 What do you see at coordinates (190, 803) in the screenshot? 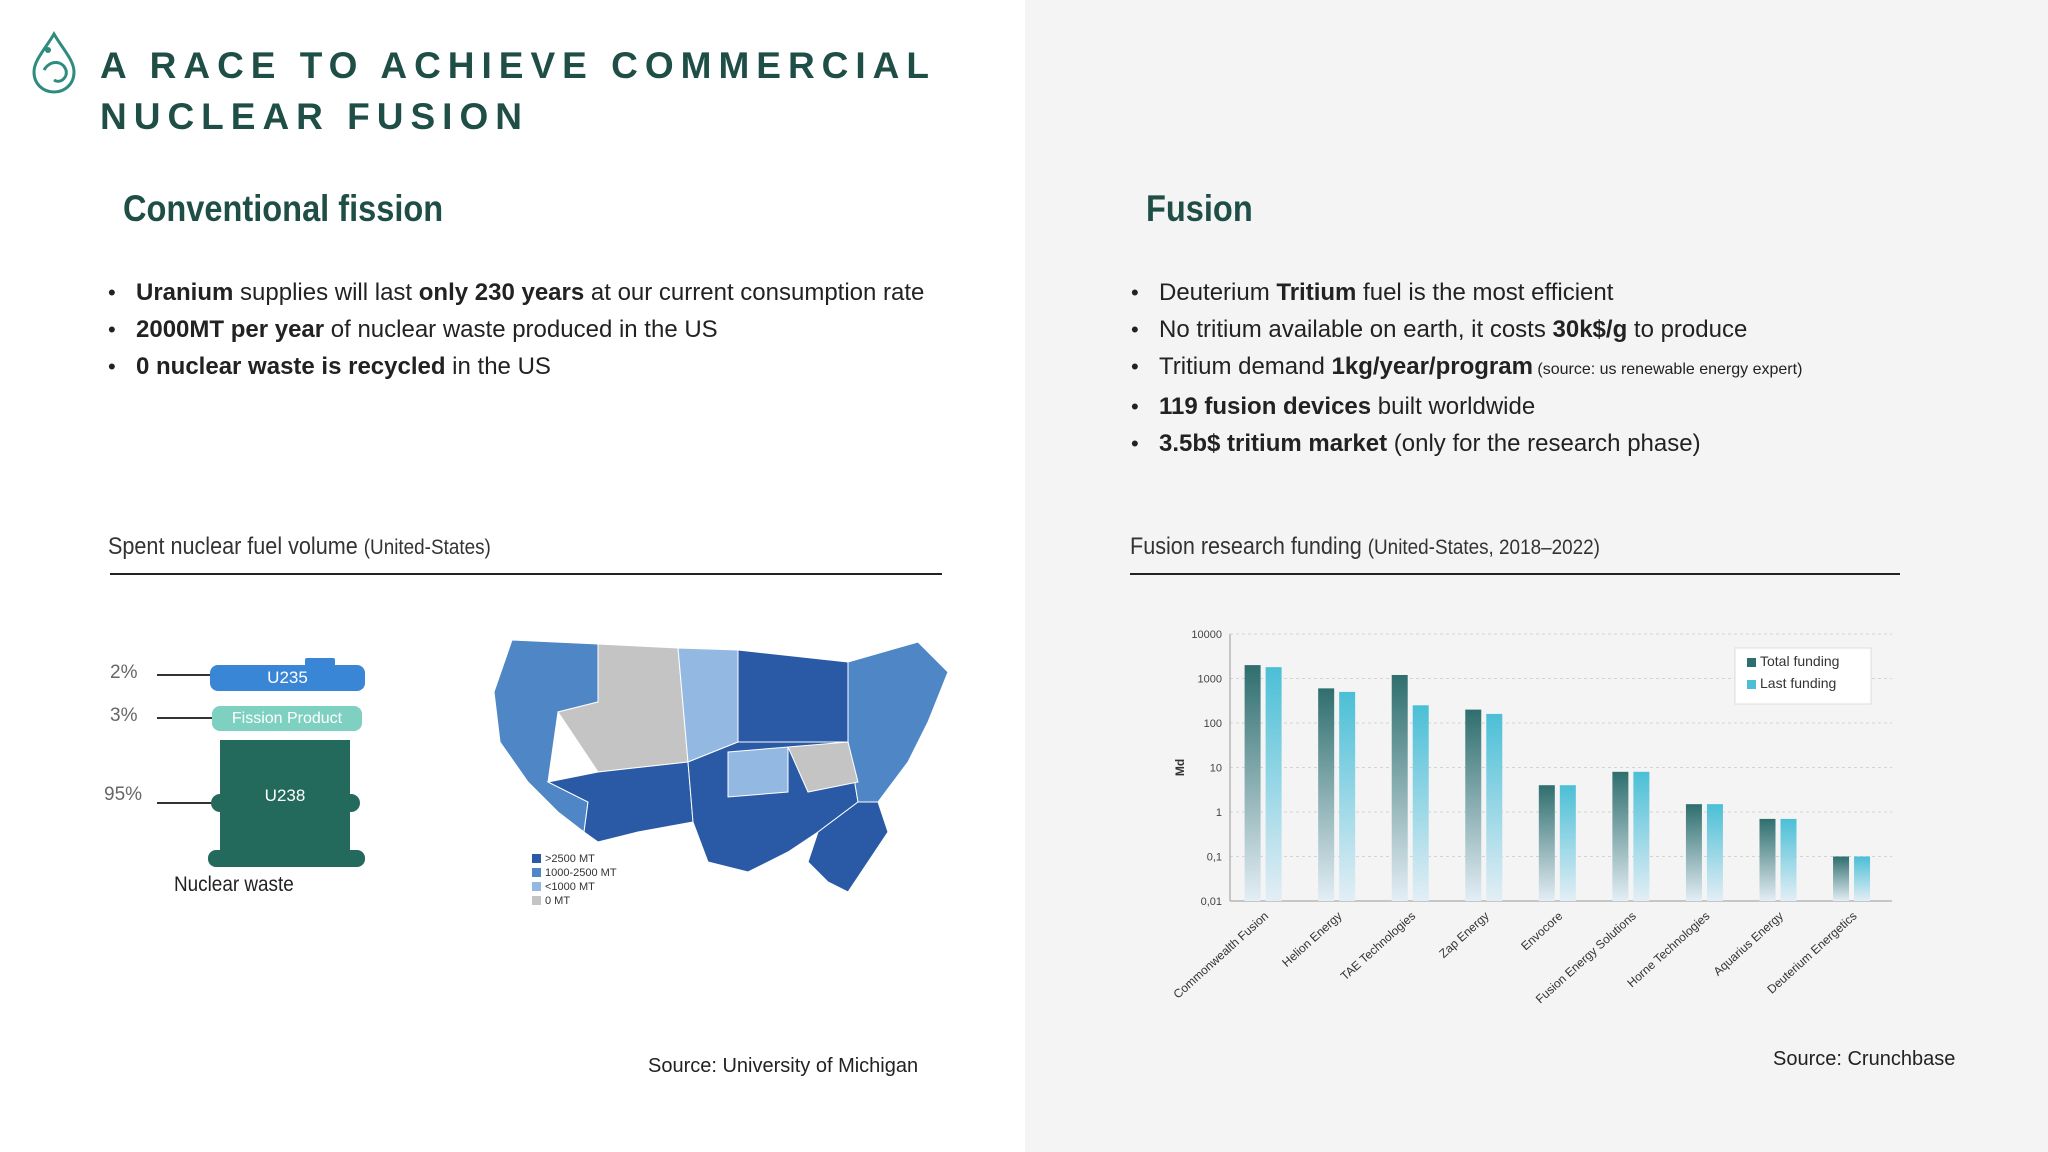
I see `leader-u238` at bounding box center [190, 803].